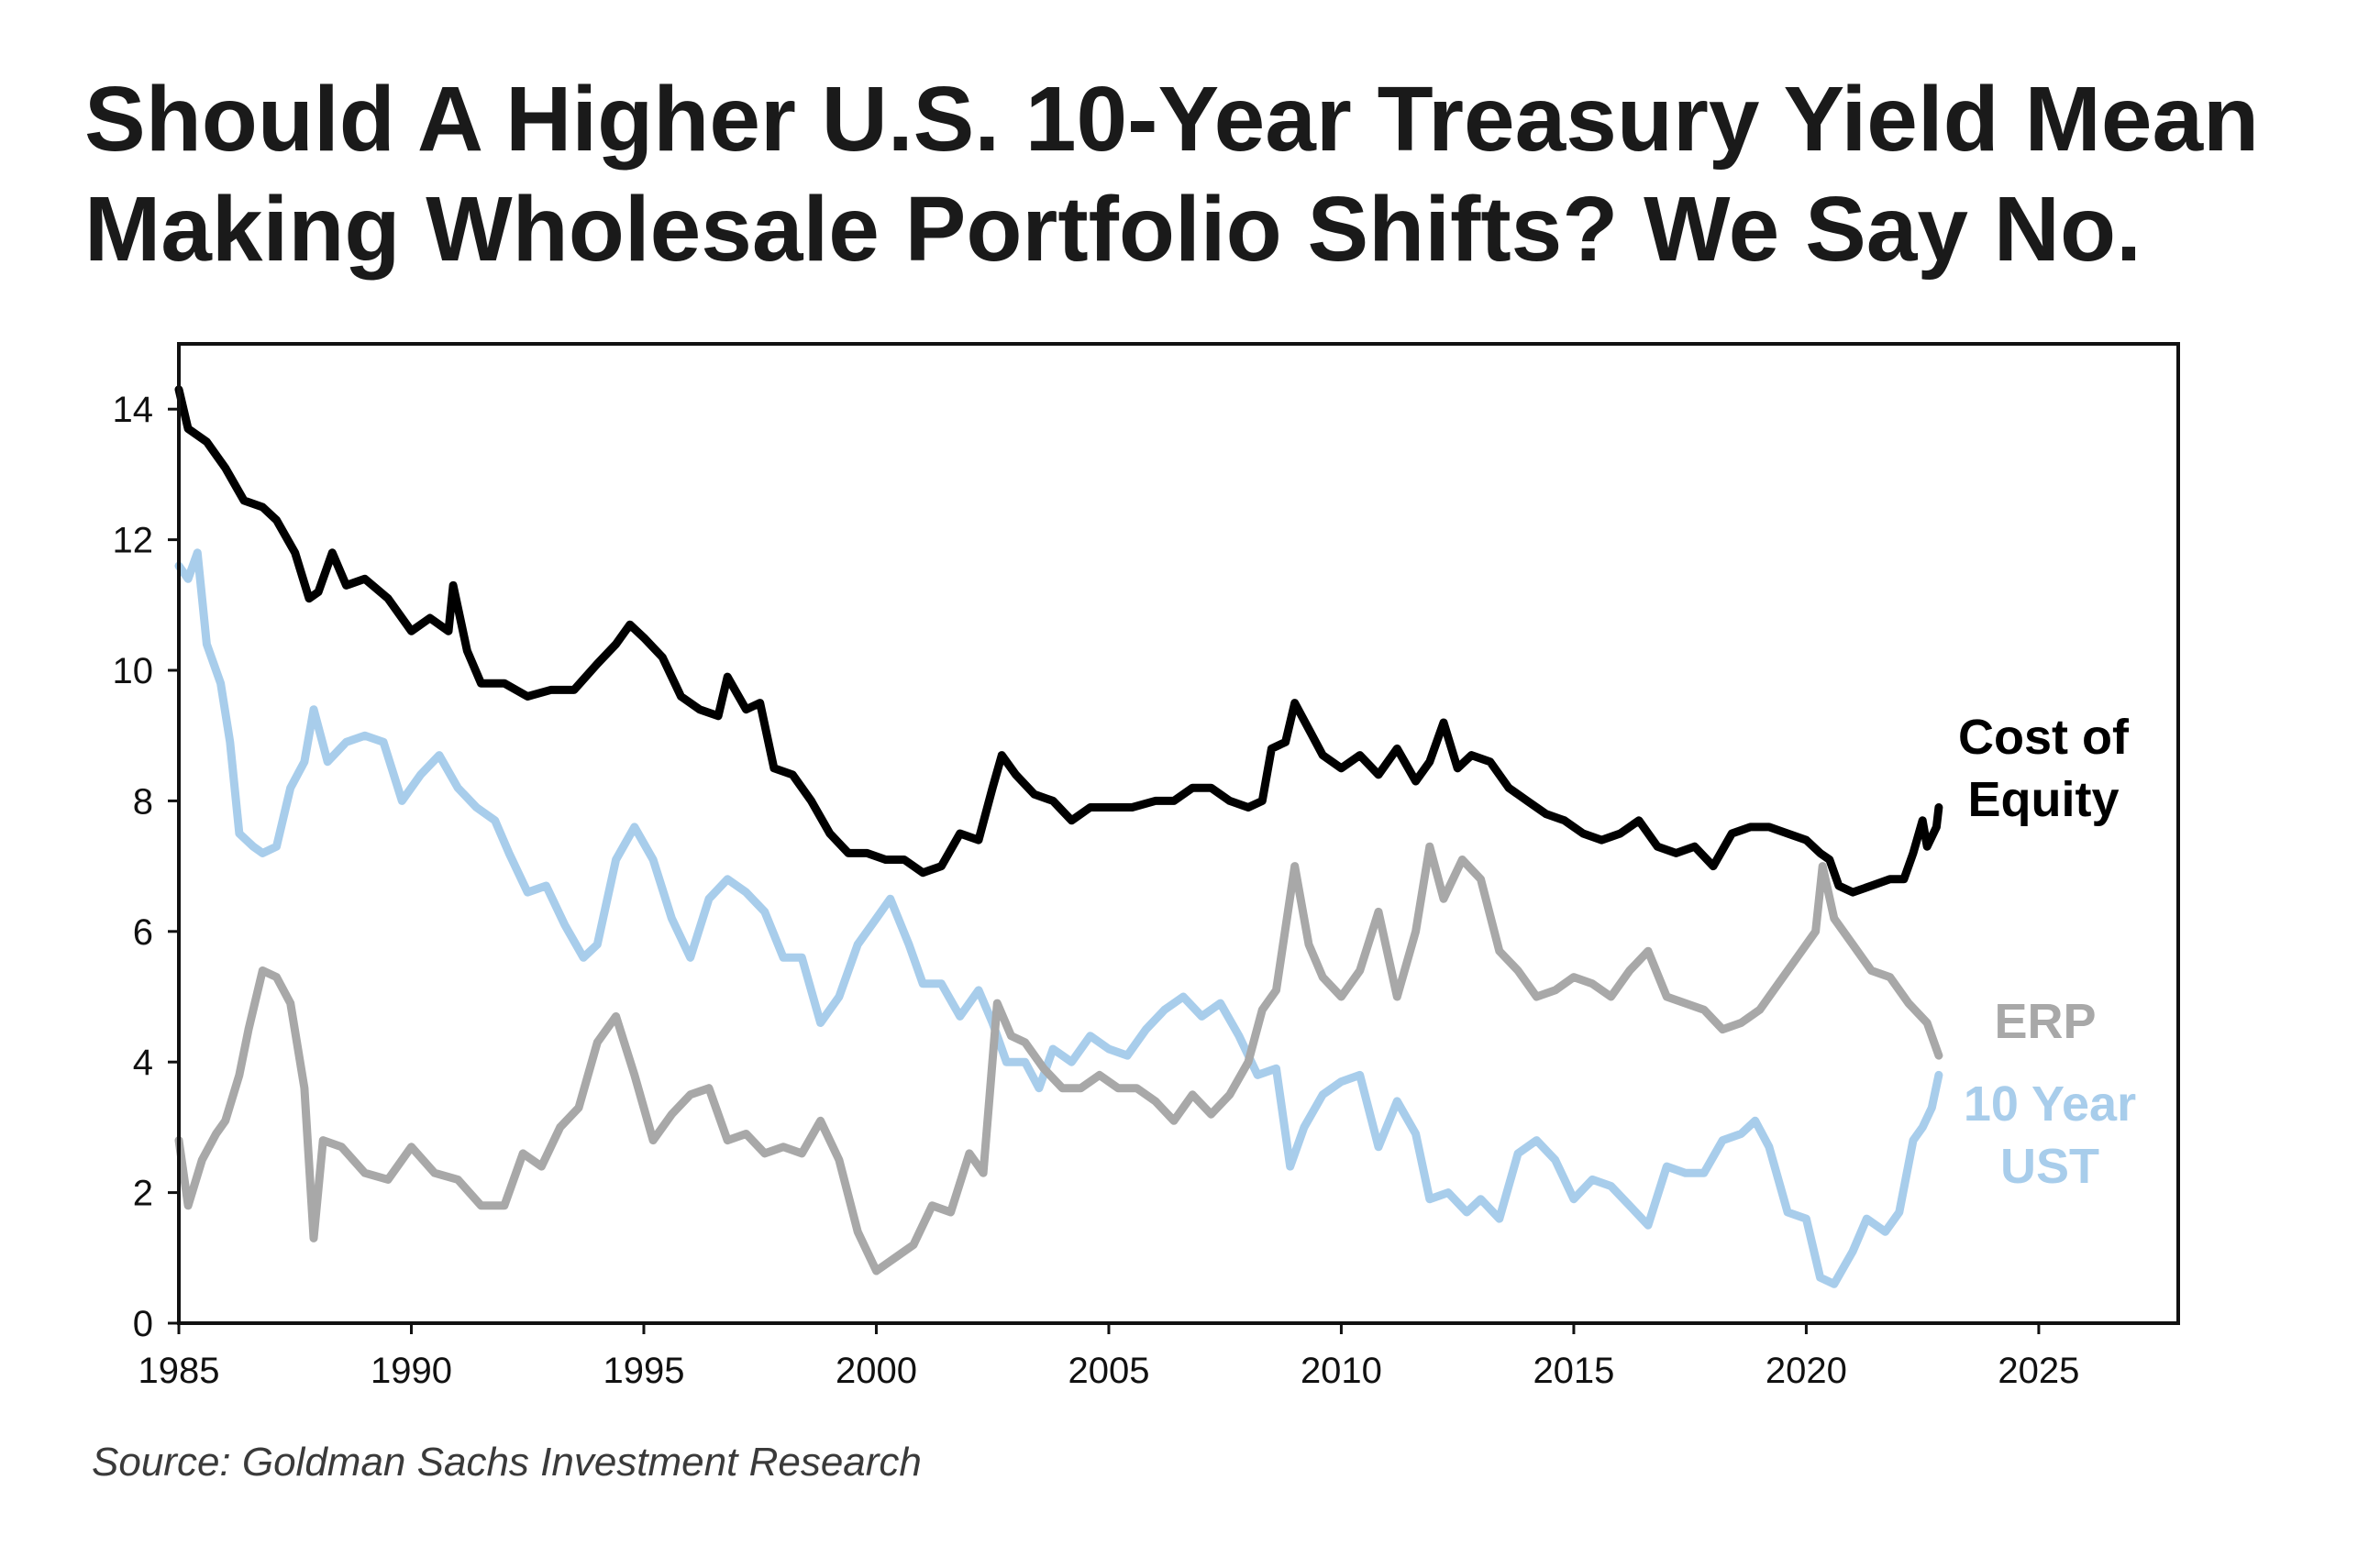 The width and height of the screenshot is (2369, 1568). I want to click on y-tick-label: 6, so click(143, 932).